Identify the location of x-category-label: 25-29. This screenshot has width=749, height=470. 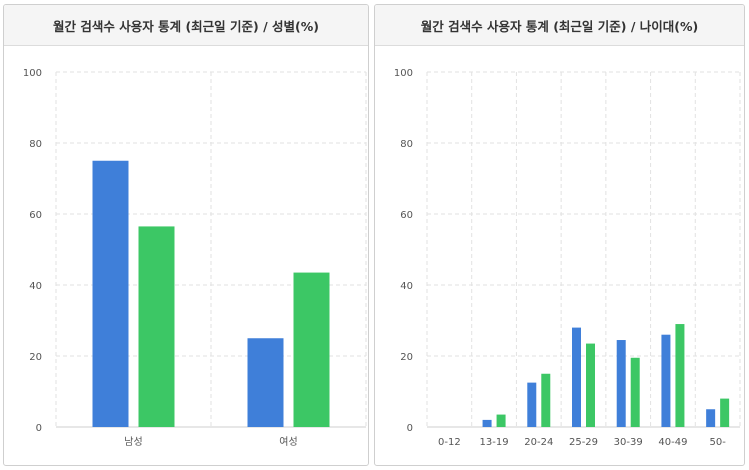
(583, 442).